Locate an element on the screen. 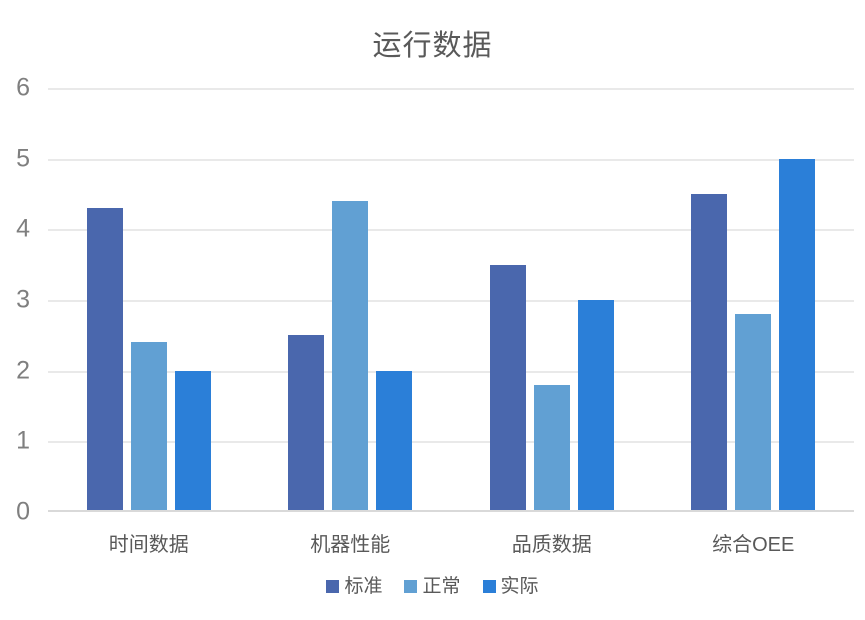 This screenshot has height=620, width=865. x-axis-category-label: 品质数据 is located at coordinates (551, 545).